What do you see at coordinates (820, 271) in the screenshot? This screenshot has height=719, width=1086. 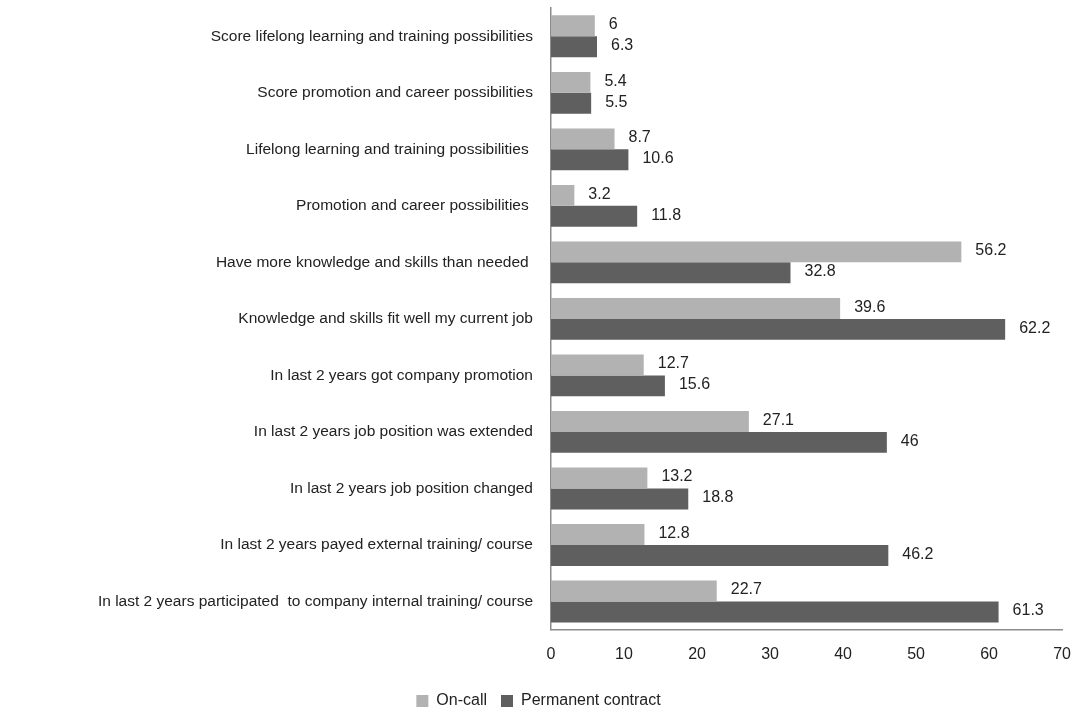 I see `data-label: 32.8` at bounding box center [820, 271].